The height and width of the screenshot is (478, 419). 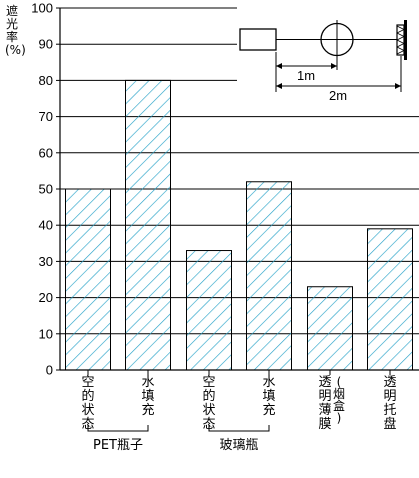 What do you see at coordinates (46, 261) in the screenshot?
I see `y-tick-label: 30` at bounding box center [46, 261].